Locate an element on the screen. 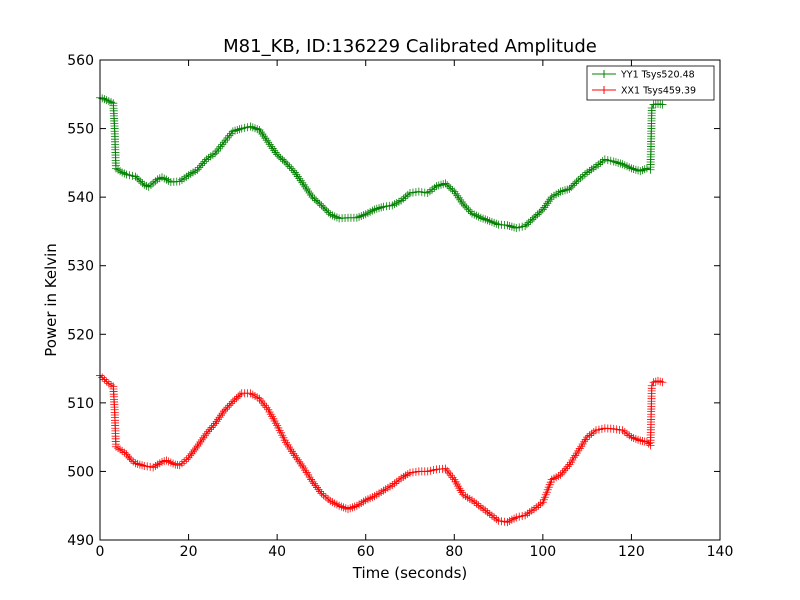  y-tick-label: 500 is located at coordinates (80, 472).